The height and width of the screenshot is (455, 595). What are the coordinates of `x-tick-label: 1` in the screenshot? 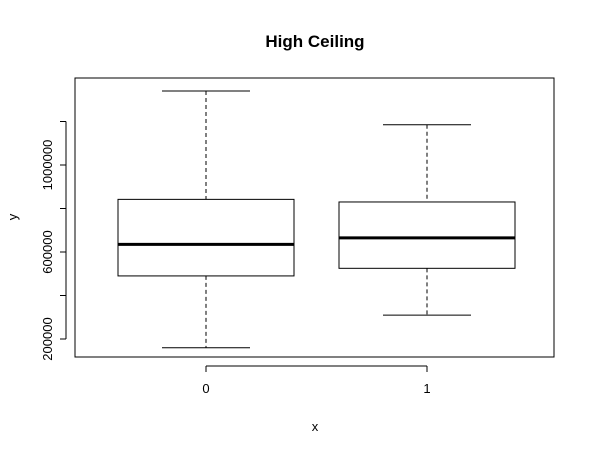 It's located at (426, 388).